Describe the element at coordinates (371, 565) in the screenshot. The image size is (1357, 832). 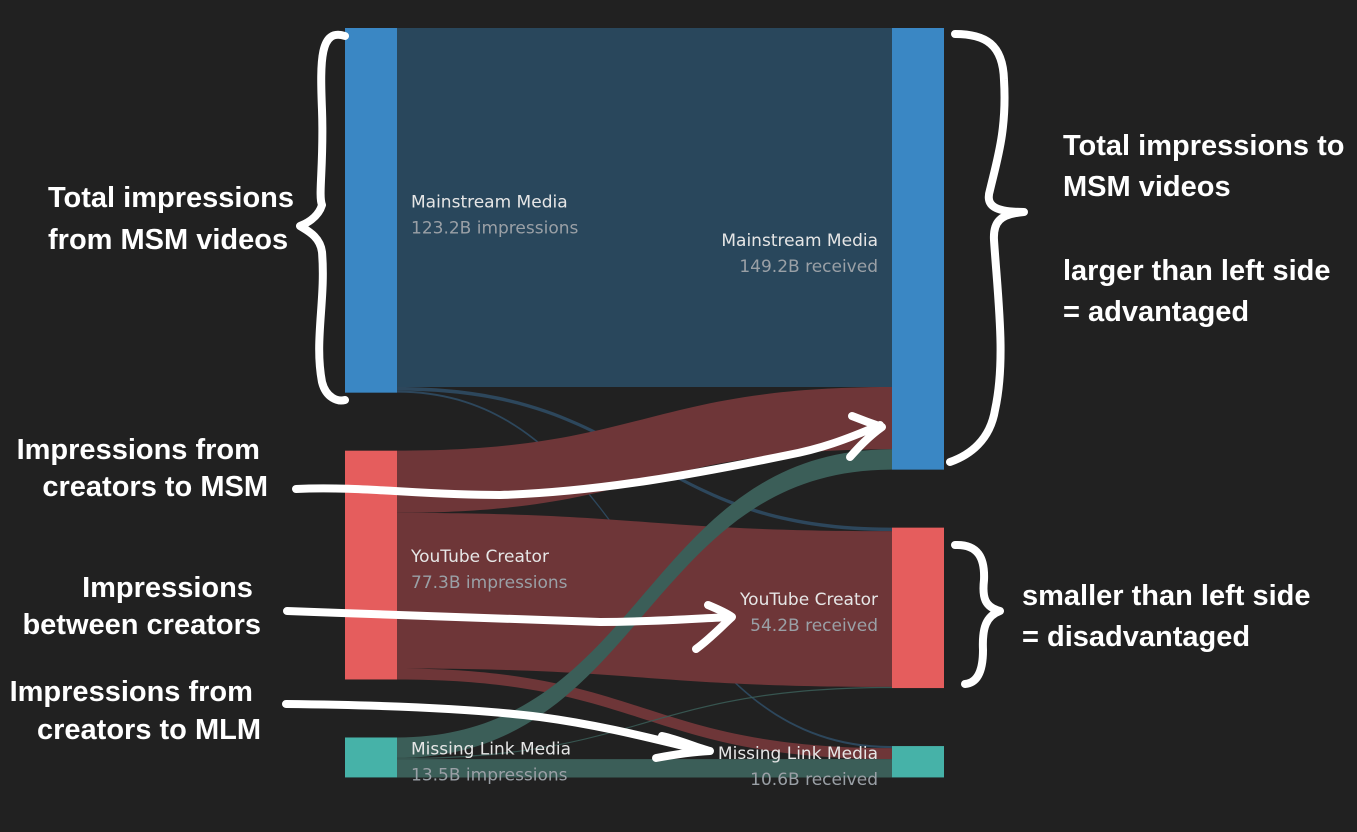
I see `source-node-youtube-creator` at that location.